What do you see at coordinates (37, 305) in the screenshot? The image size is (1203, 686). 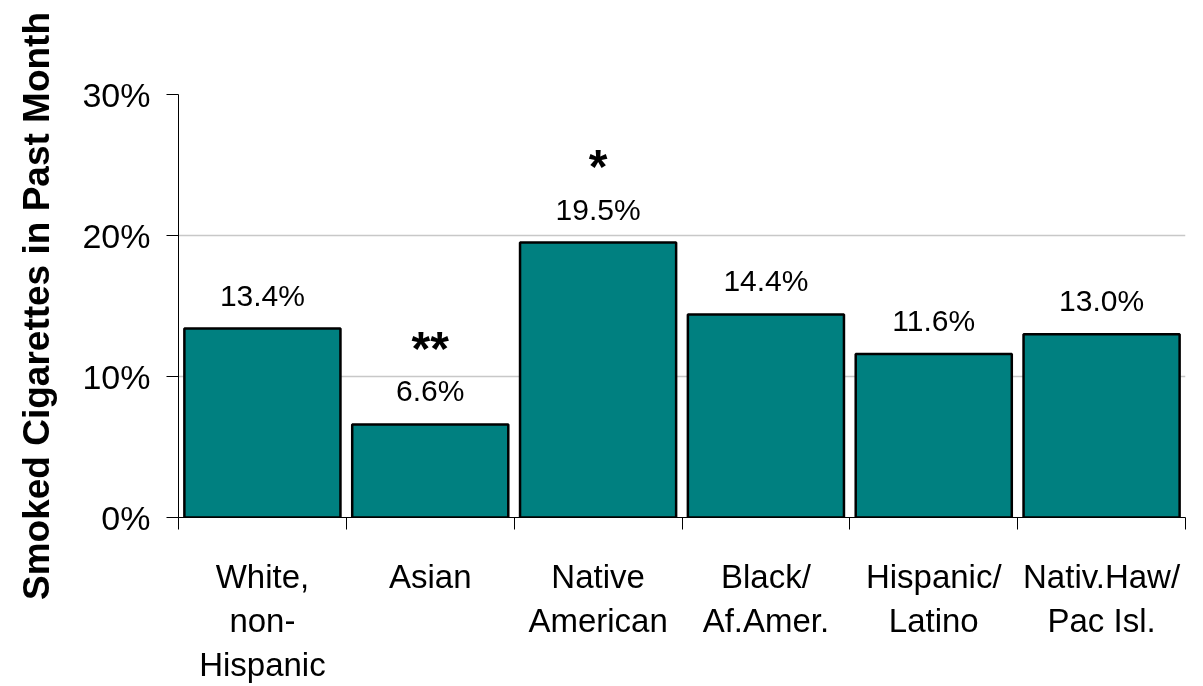 I see `y-axis-title: Smoked Cigarettes in Past Month` at bounding box center [37, 305].